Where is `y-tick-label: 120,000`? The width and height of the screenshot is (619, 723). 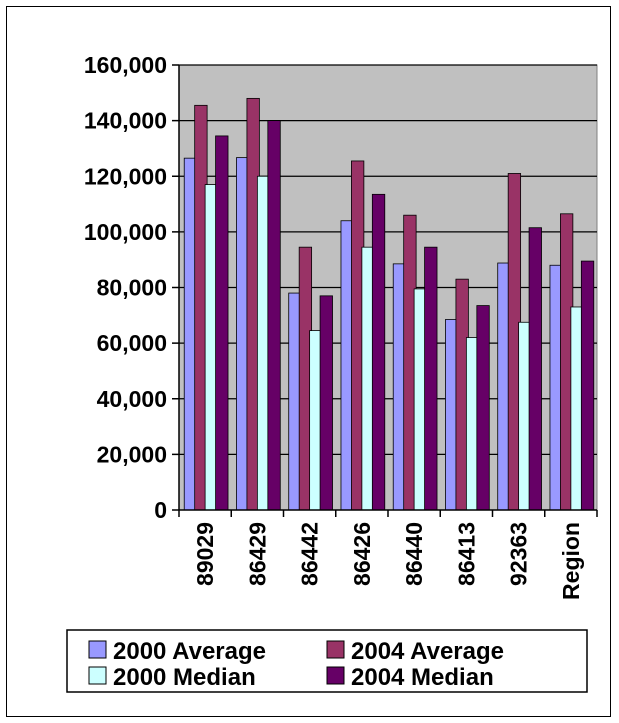
y-tick-label: 120,000 is located at coordinates (125, 176).